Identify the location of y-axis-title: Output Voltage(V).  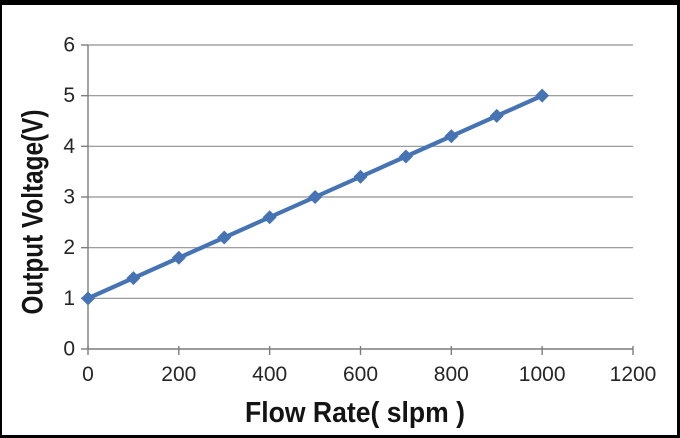
(33, 212).